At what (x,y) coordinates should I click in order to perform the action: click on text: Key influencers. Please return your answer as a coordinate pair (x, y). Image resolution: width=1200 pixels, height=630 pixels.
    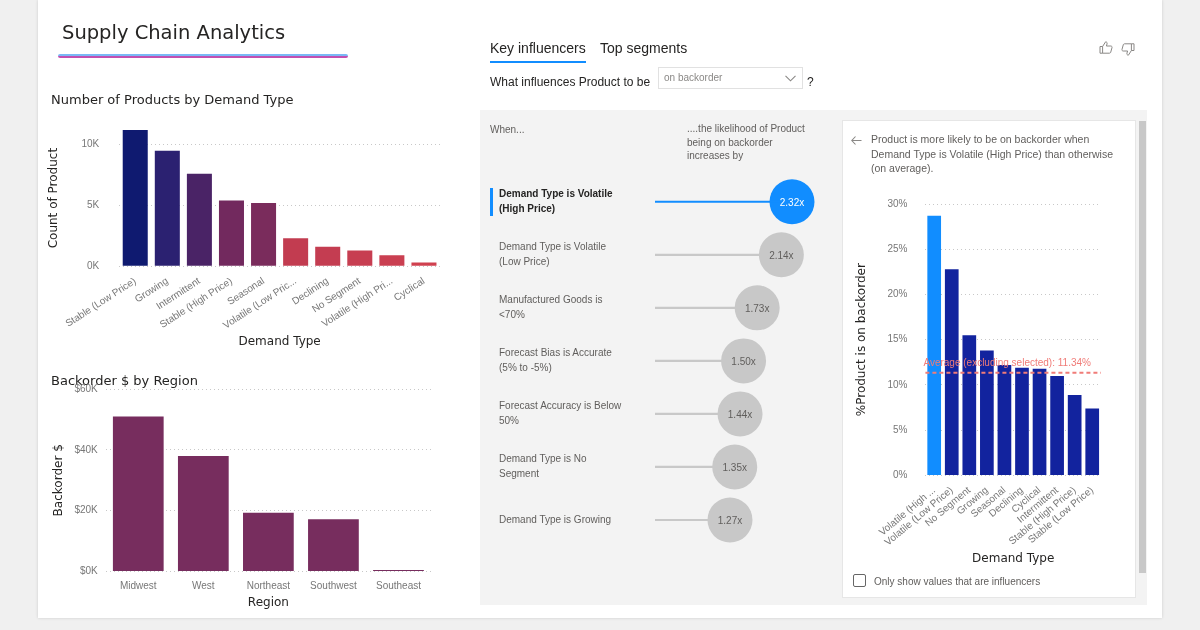
    Looking at the image, I should click on (538, 51).